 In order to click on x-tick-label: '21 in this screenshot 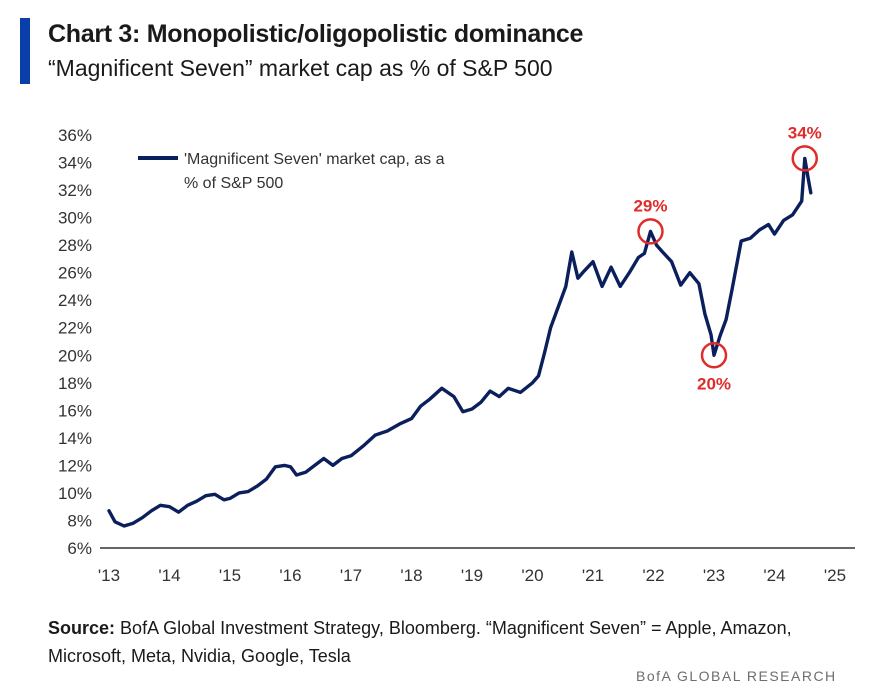, I will do `click(593, 575)`.